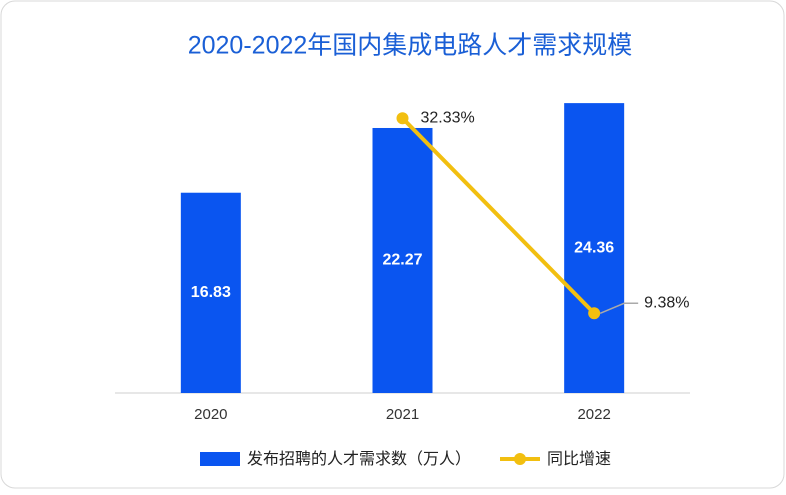  What do you see at coordinates (359, 459) in the screenshot?
I see `legend-label: 发布招聘的人才需求数（万人）` at bounding box center [359, 459].